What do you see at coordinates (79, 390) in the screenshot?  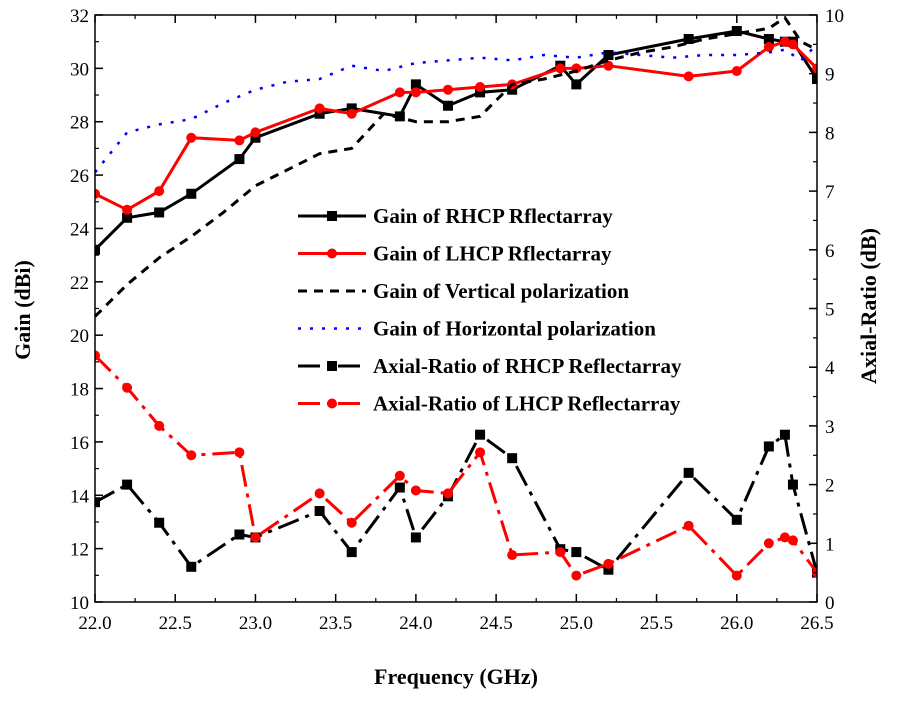 I see `y-left-tick-label: 18` at bounding box center [79, 390].